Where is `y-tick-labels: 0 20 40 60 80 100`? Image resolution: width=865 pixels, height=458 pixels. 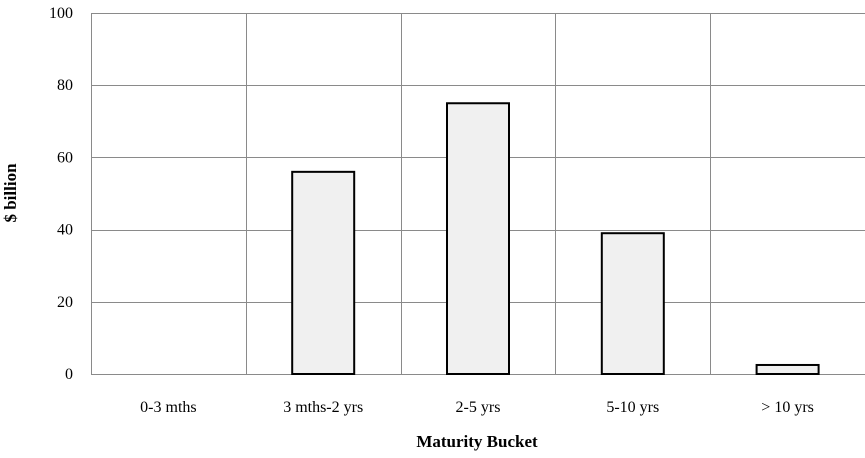
y-tick-labels: 0 20 40 60 80 100 is located at coordinates (61, 194).